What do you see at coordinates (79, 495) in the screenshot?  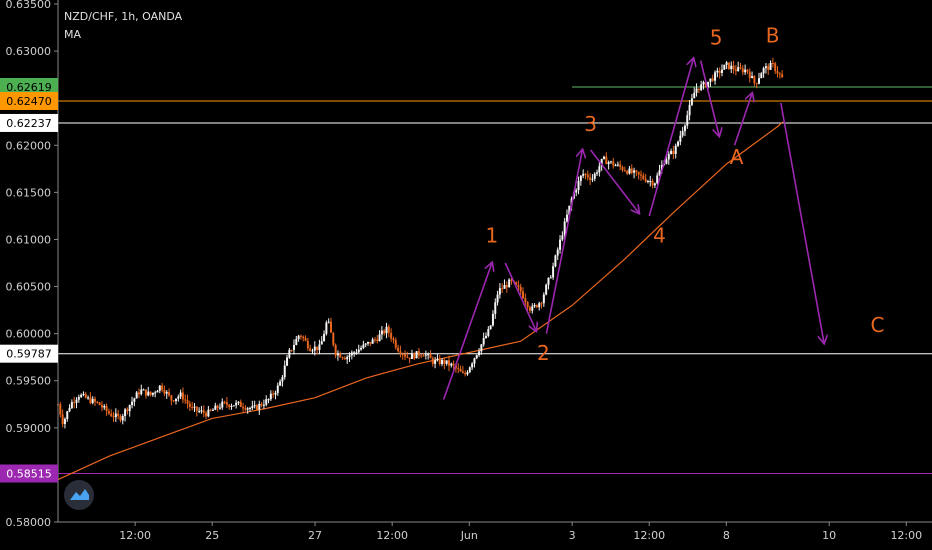 I see `tradingview-logo-icon` at bounding box center [79, 495].